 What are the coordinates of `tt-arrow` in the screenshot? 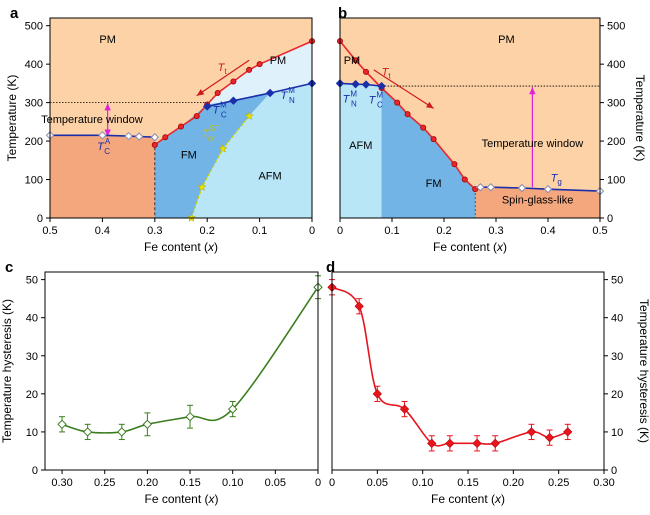 It's located at (403, 89).